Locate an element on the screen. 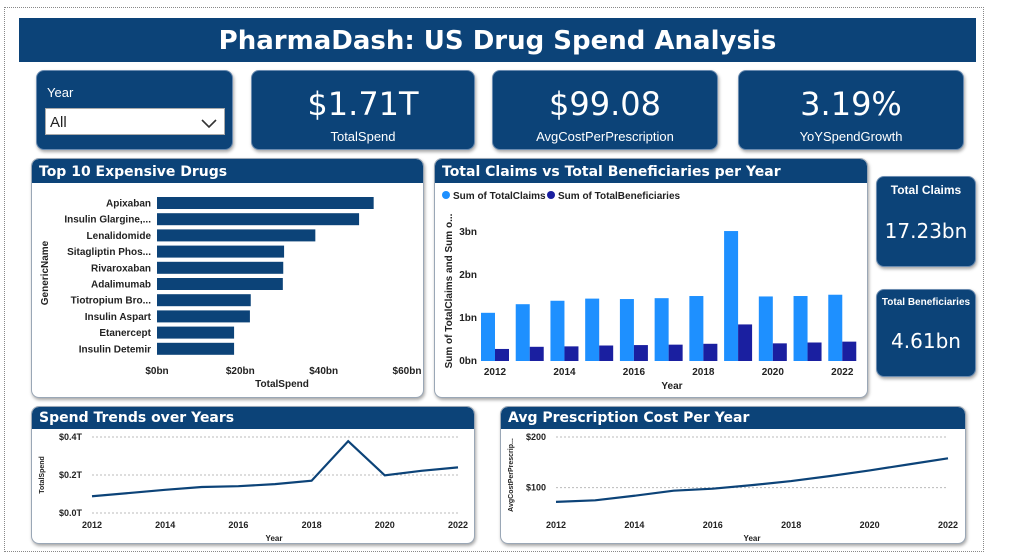 This screenshot has width=1016, height=556. year-slicer-label: Year is located at coordinates (60, 92).